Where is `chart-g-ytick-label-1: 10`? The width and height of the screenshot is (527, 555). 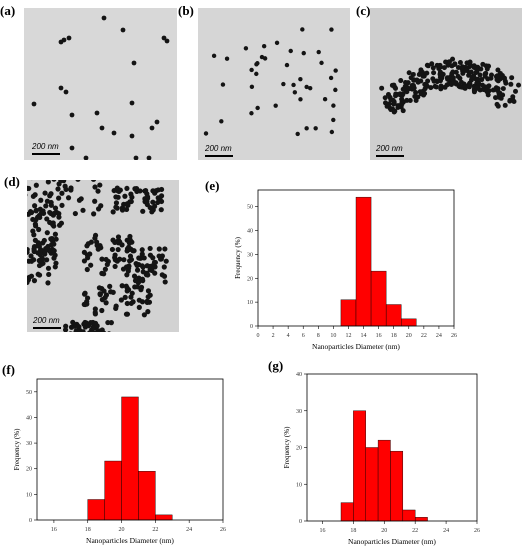
chart-g-ytick-label-1: 10 is located at coordinates (299, 485).